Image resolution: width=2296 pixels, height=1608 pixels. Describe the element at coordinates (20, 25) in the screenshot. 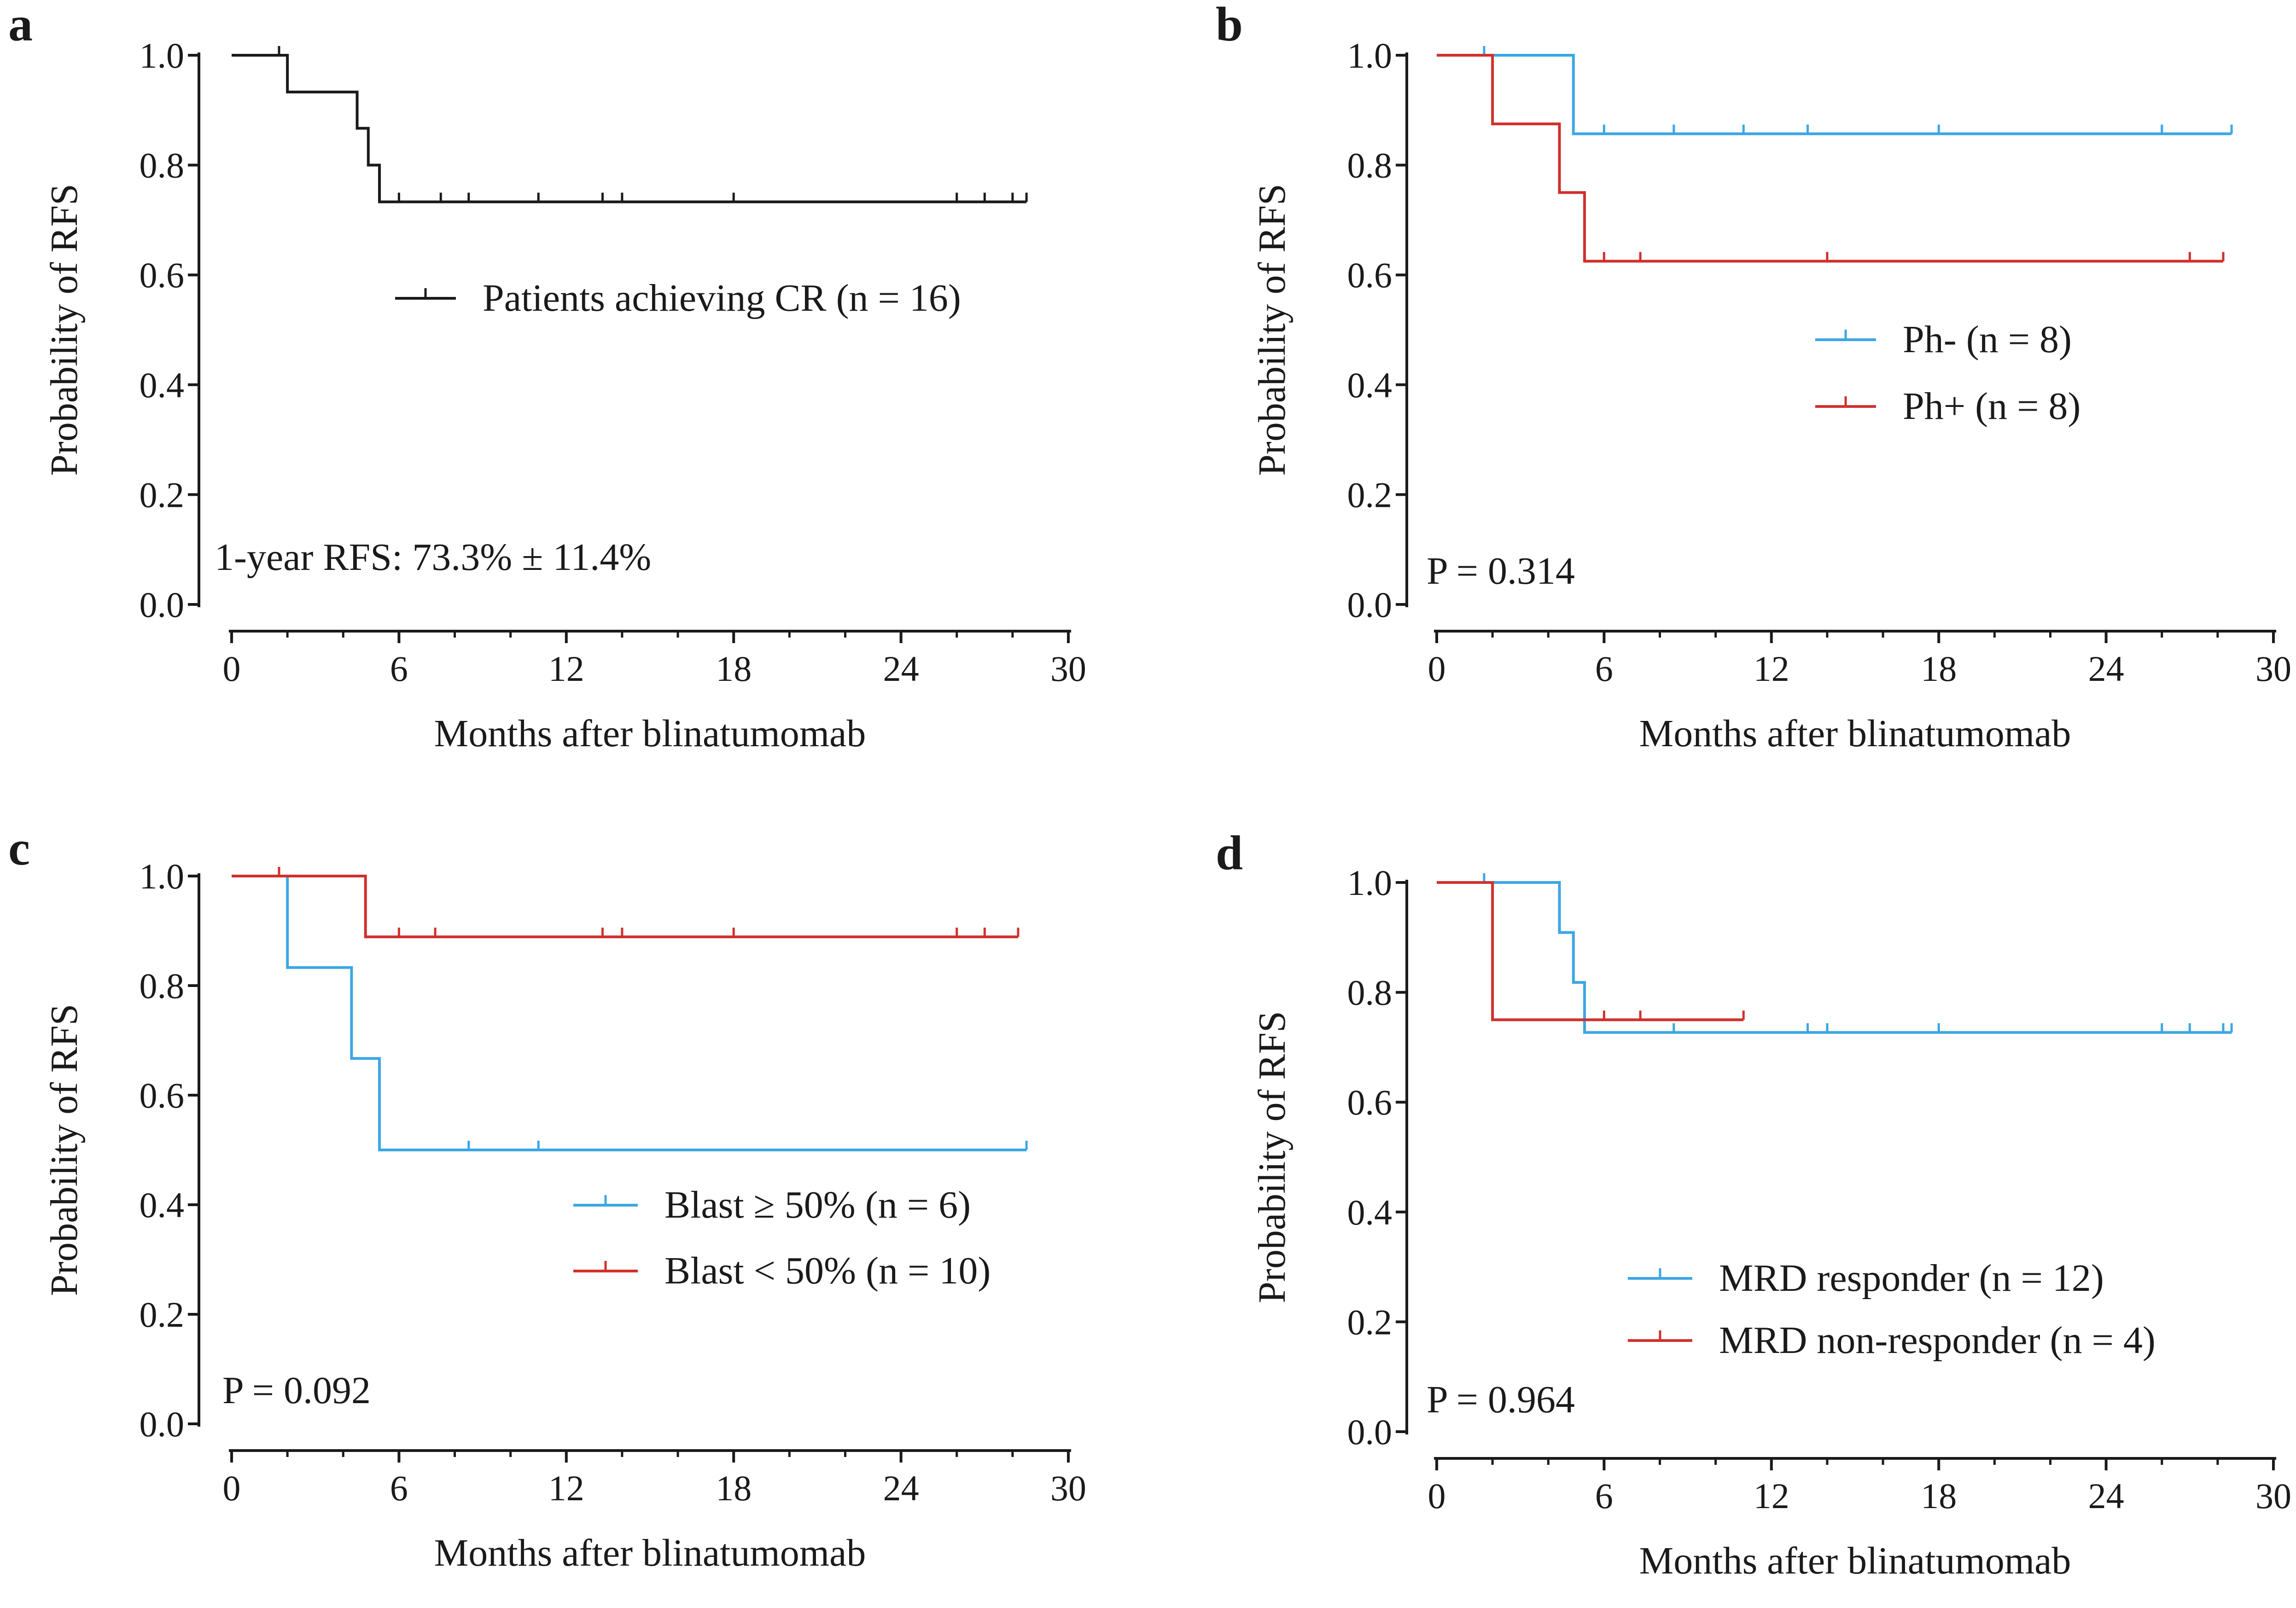

I see `panel-letter: a` at that location.